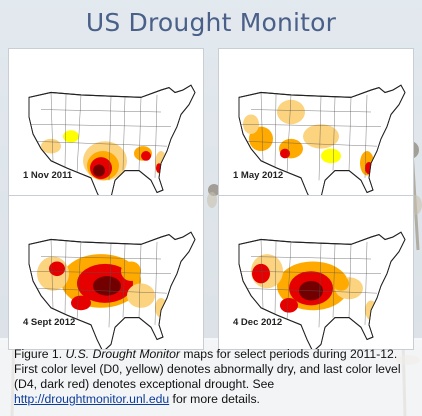 The image size is (422, 416). Describe the element at coordinates (211, 22) in the screenshot. I see `page-title: US Drought Monitor` at that location.